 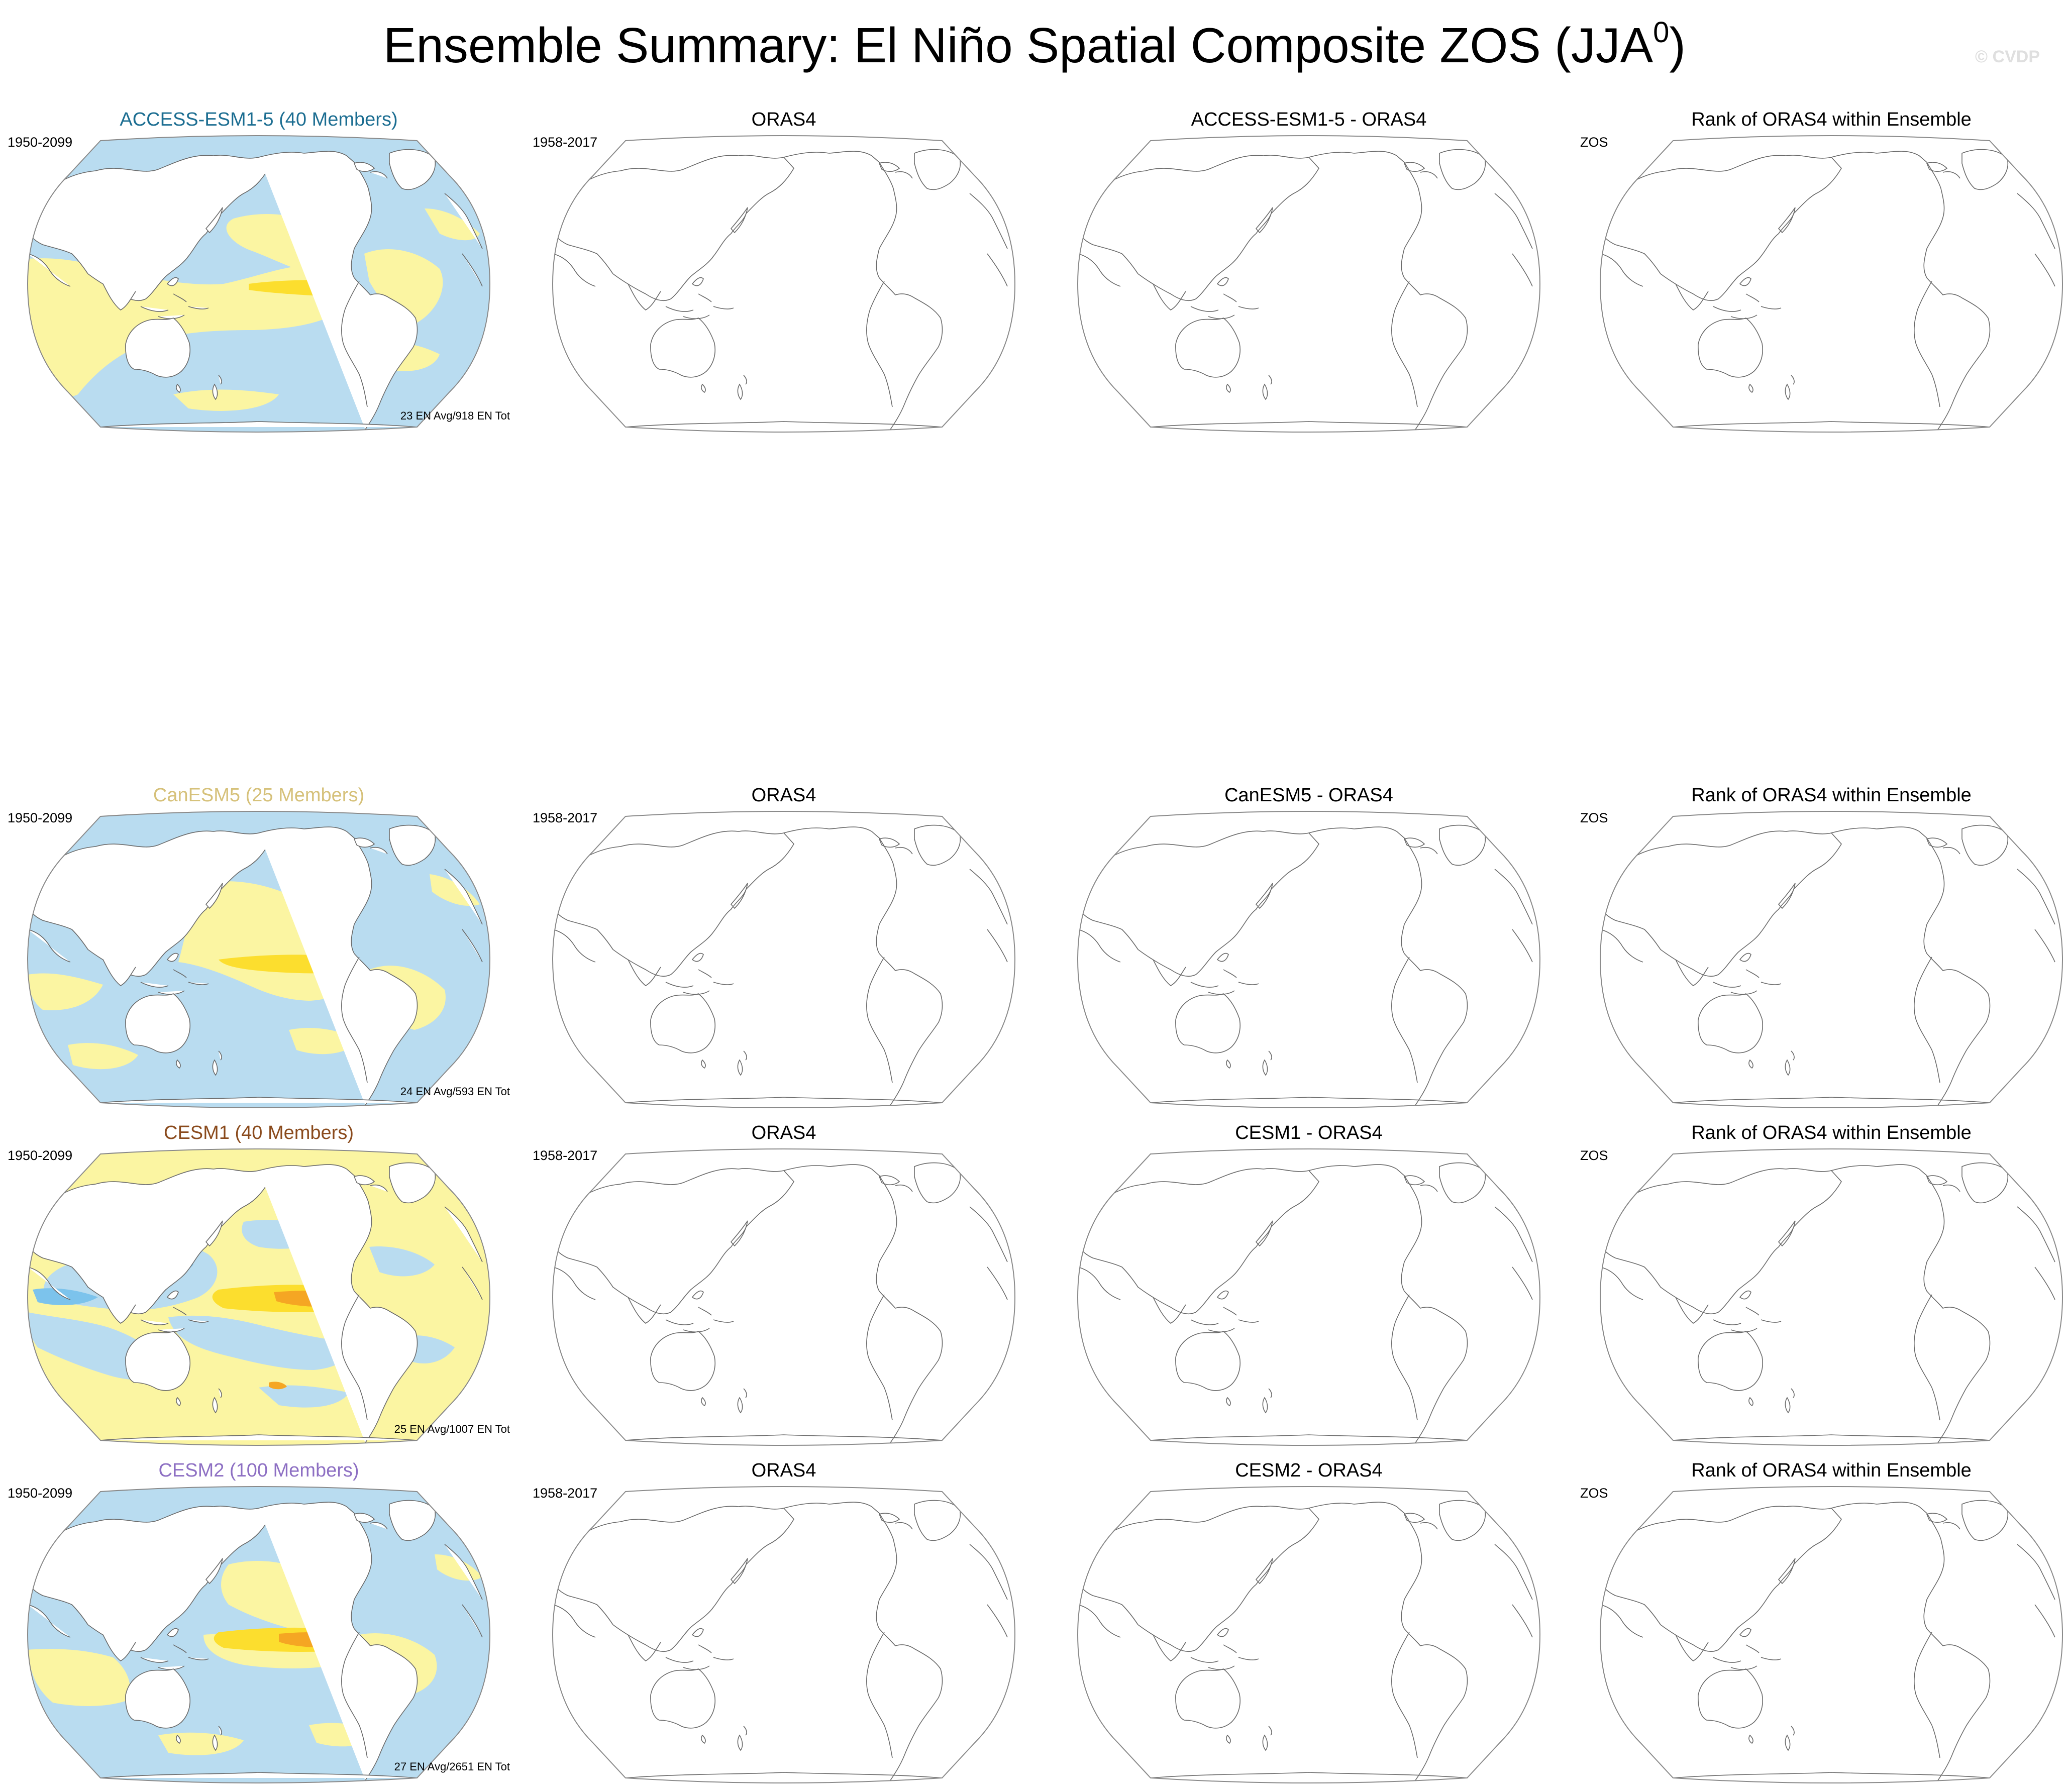 I want to click on figure-title-end: ), so click(x=1677, y=45).